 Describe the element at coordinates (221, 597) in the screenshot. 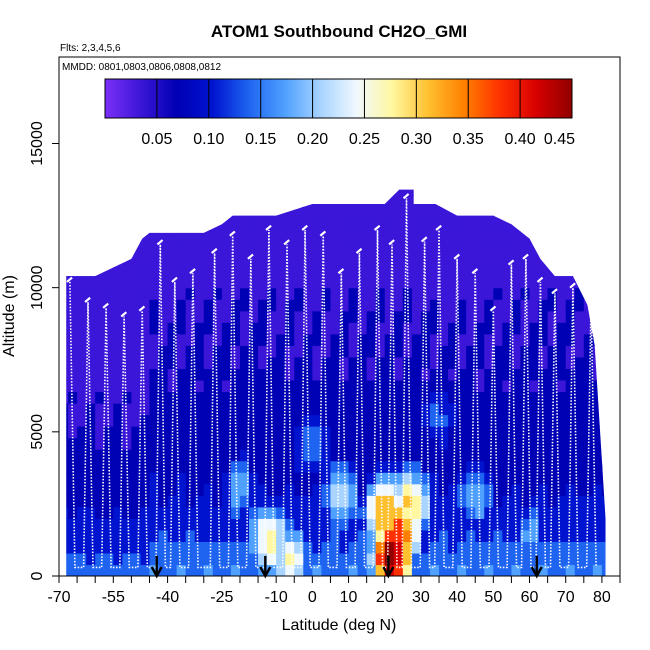

I see `x-tick-label: -25` at that location.